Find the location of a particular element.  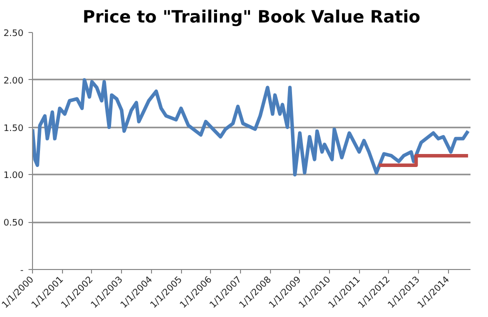

y-tick-label: 1.50 is located at coordinates (13, 129).